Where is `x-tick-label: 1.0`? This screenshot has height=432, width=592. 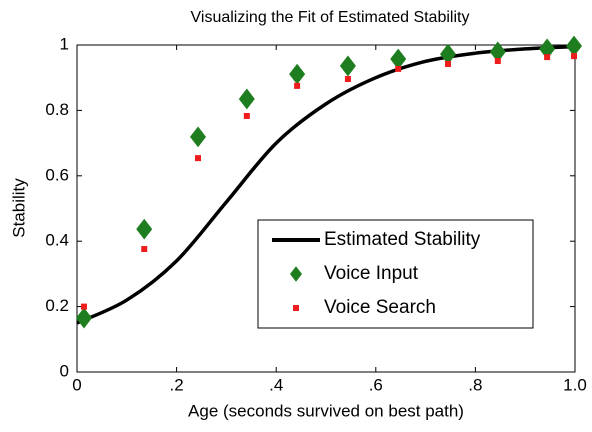
x-tick-label: 1.0 is located at coordinates (575, 384).